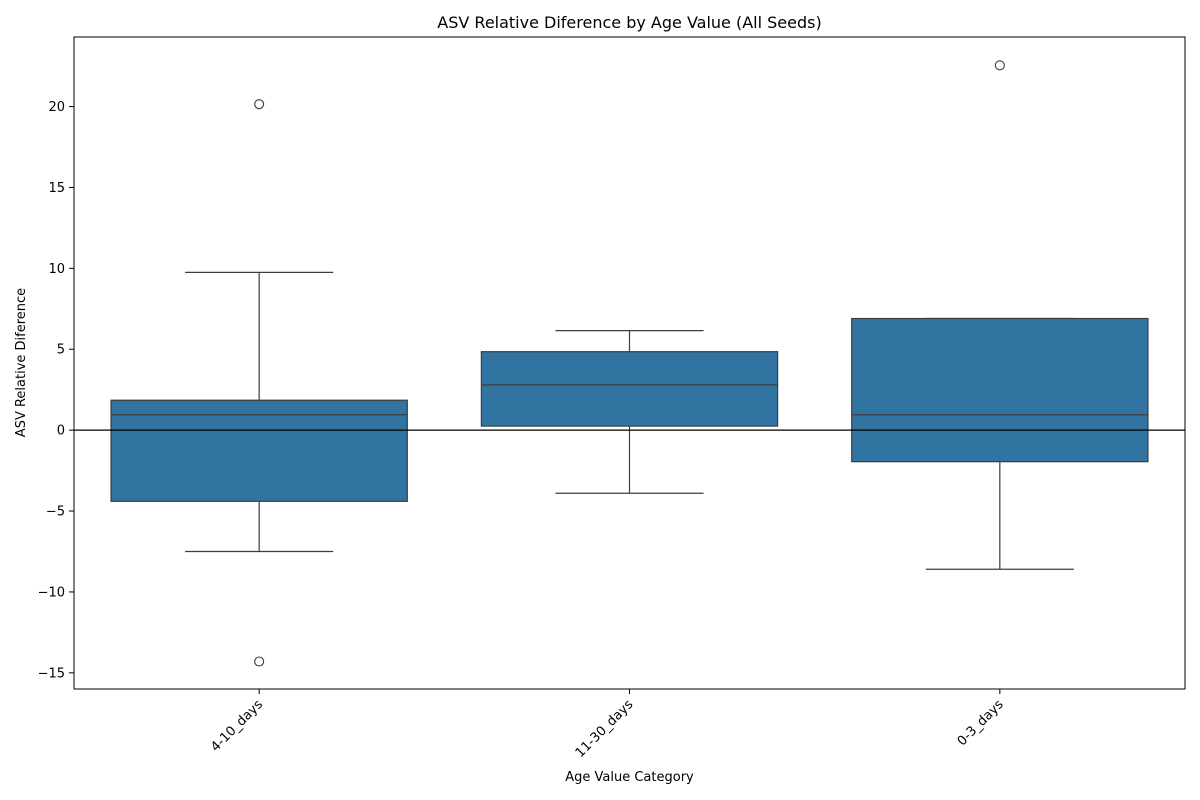 This screenshot has width=1200, height=800. What do you see at coordinates (56, 188) in the screenshot?
I see `y-tick-label: 15` at bounding box center [56, 188].